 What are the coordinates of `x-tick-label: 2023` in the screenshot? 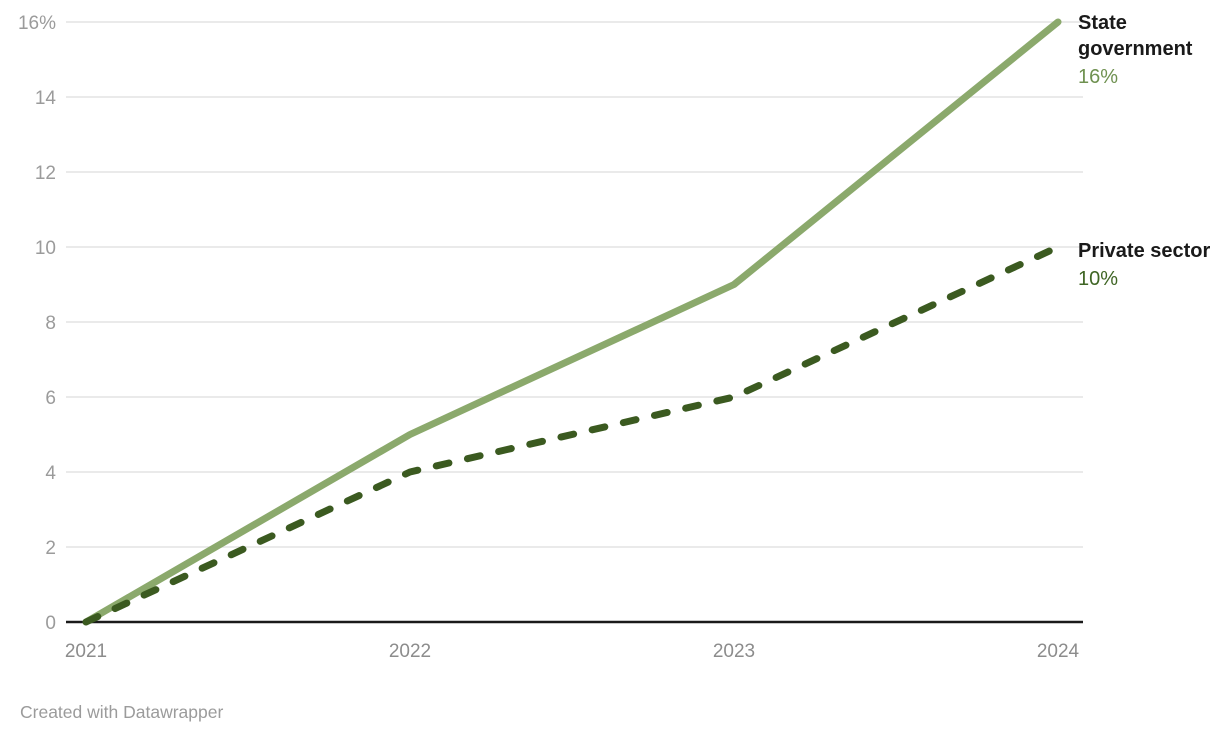 It's located at (734, 651).